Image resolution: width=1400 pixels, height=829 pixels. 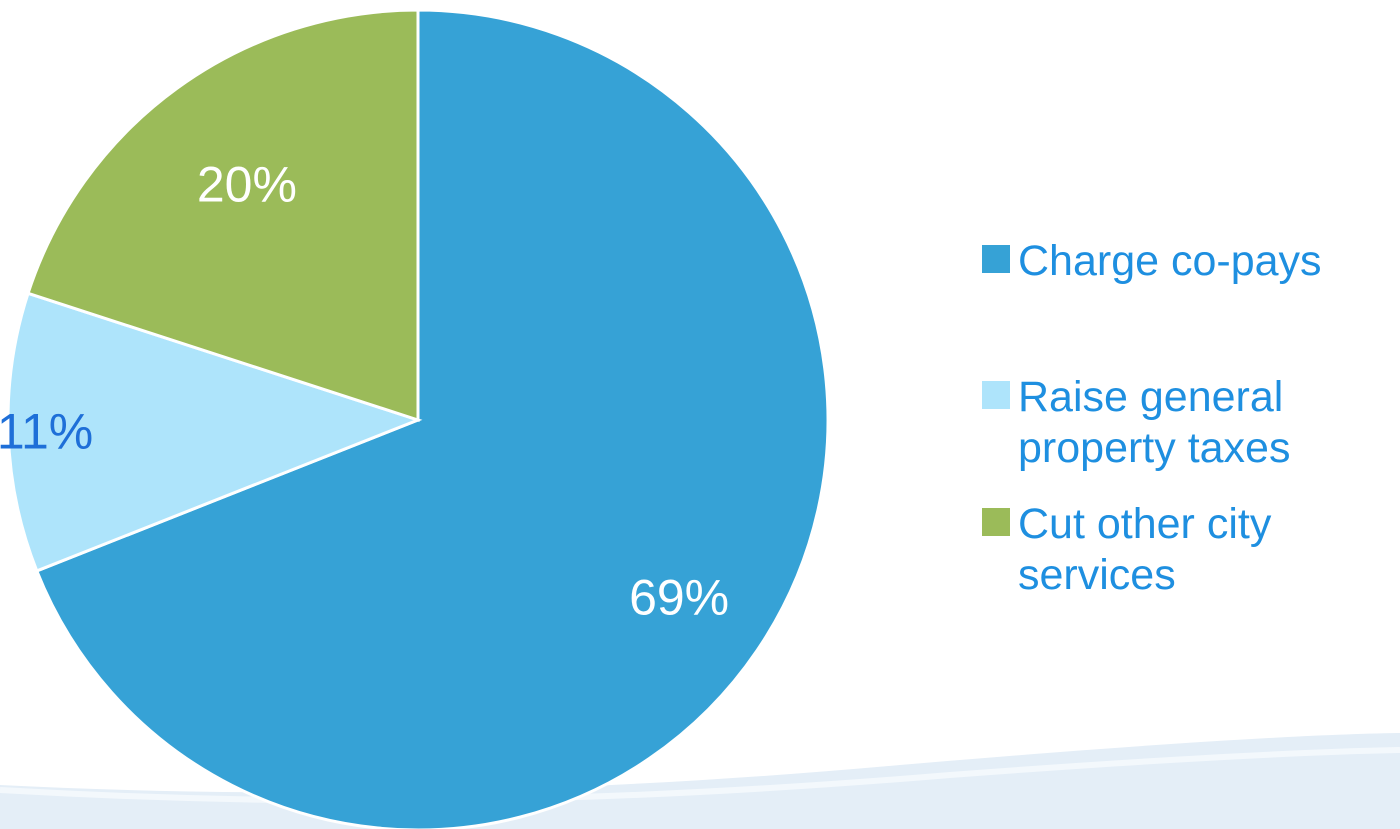 What do you see at coordinates (1145, 549) in the screenshot?
I see `legend-label-cut-other-city-services: Cut other city services` at bounding box center [1145, 549].